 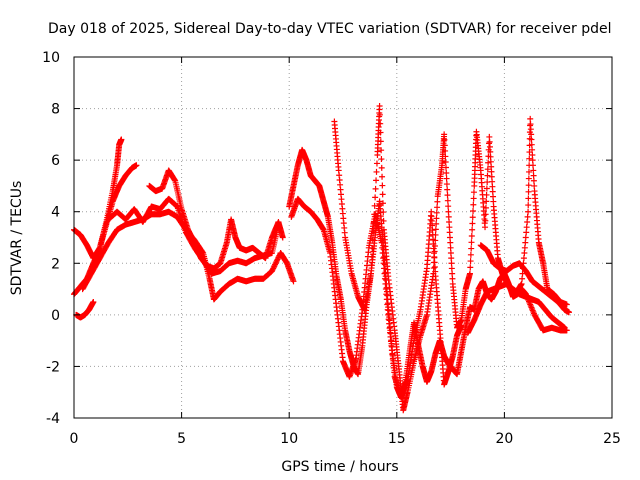 What do you see at coordinates (397, 439) in the screenshot?
I see `x-tick-label: 15` at bounding box center [397, 439].